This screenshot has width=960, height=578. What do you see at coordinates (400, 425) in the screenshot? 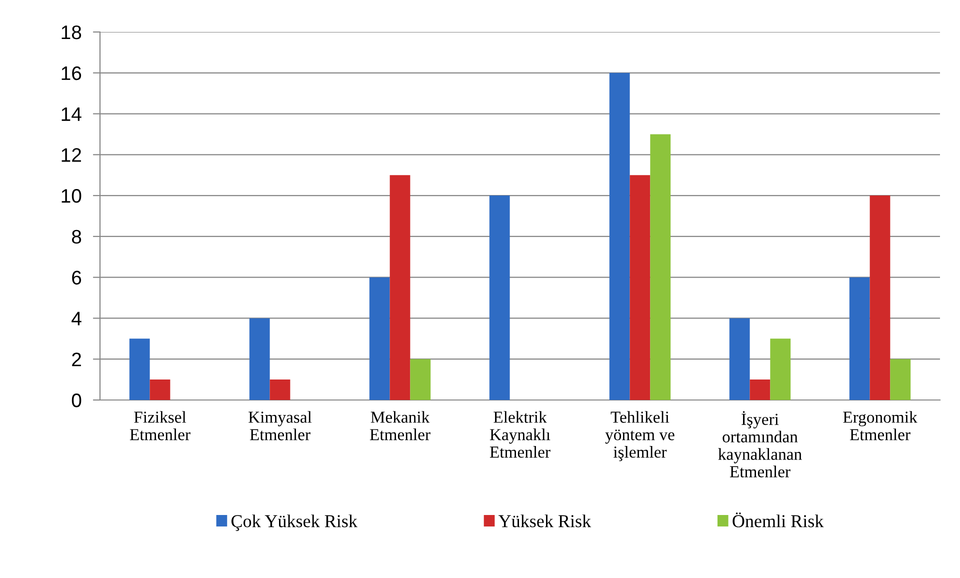
I see `x-tick-label: Mekanik Etmenler` at bounding box center [400, 425].